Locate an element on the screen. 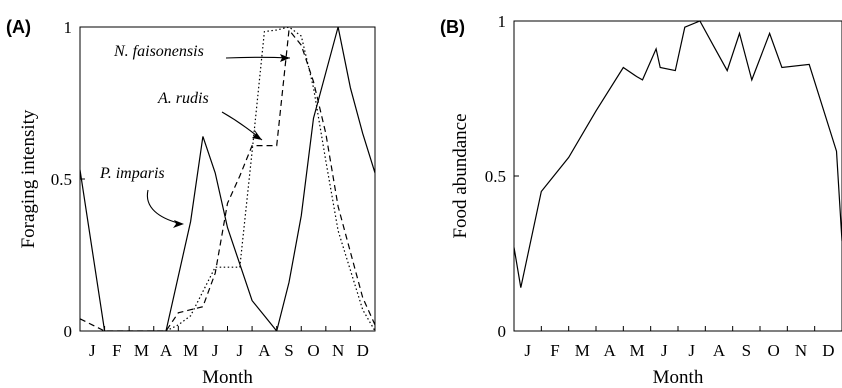 This screenshot has height=388, width=842. panel-label: (A) is located at coordinates (18, 27).